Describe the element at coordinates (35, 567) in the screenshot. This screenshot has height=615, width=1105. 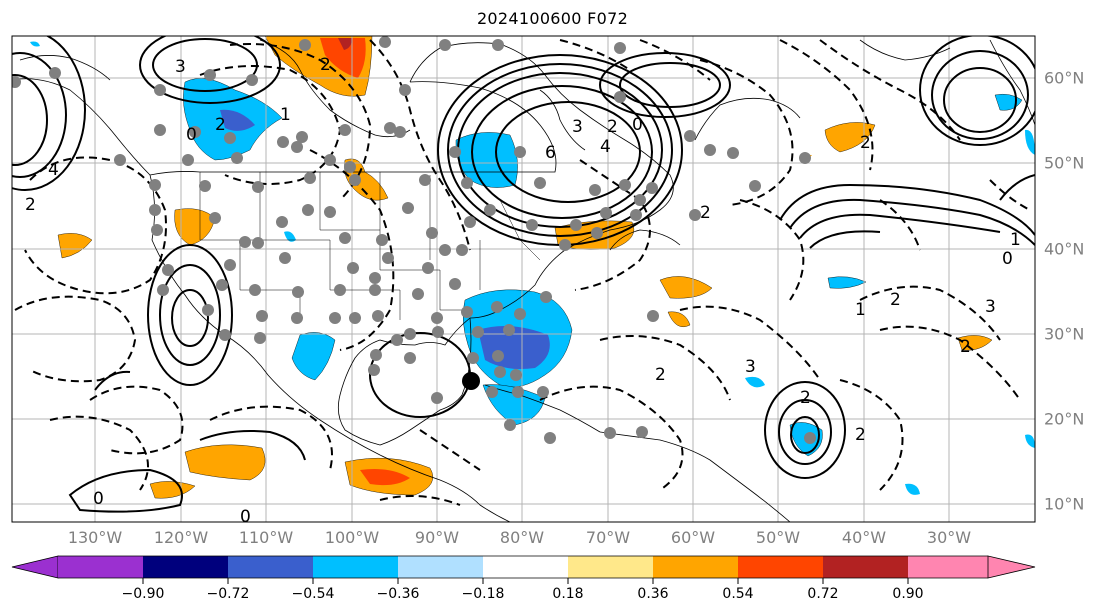
I see `colorbar-under-arrow` at that location.